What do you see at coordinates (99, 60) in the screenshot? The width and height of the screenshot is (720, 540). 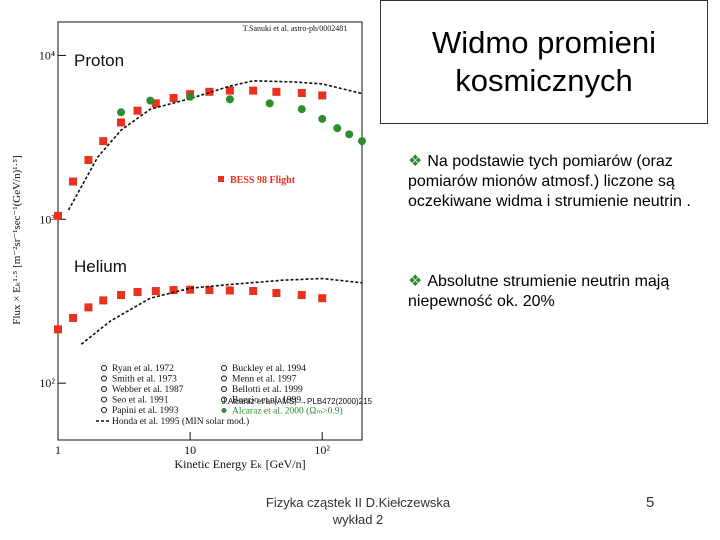 I see `panel-label: Proton` at bounding box center [99, 60].